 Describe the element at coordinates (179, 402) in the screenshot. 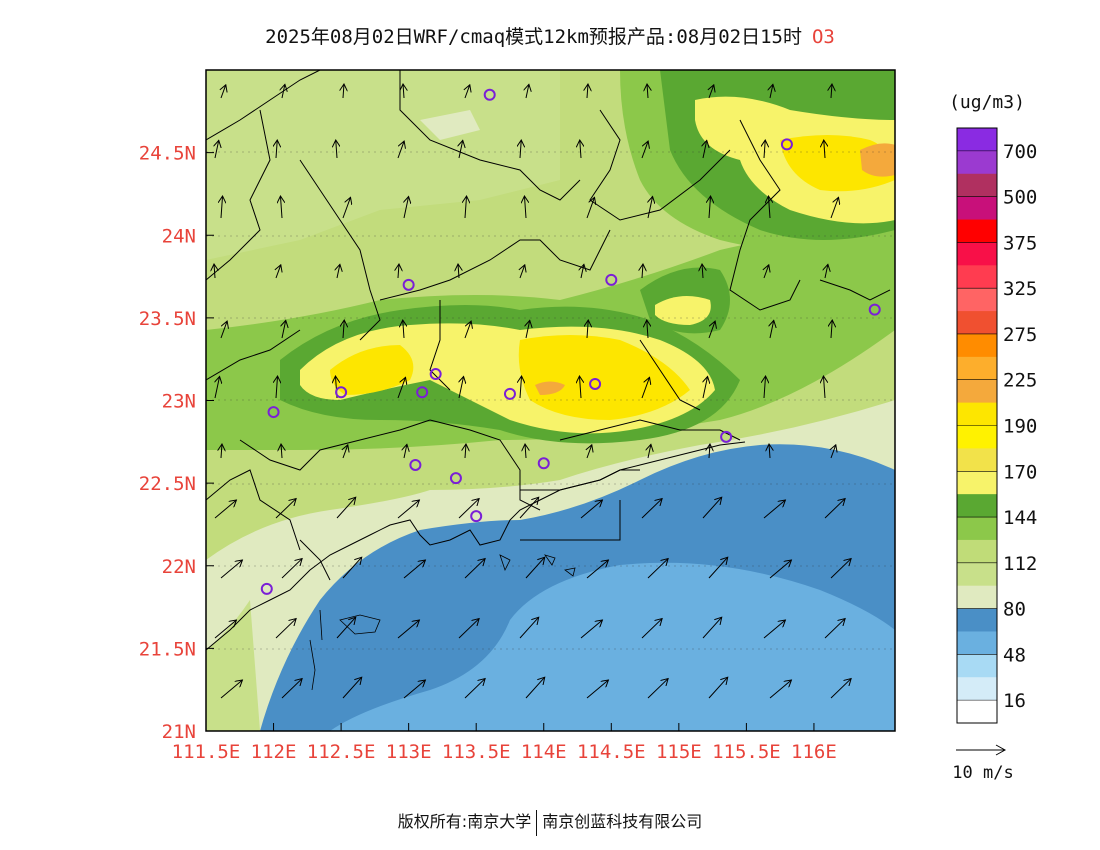

I see `y-tick-label: 23N` at that location.